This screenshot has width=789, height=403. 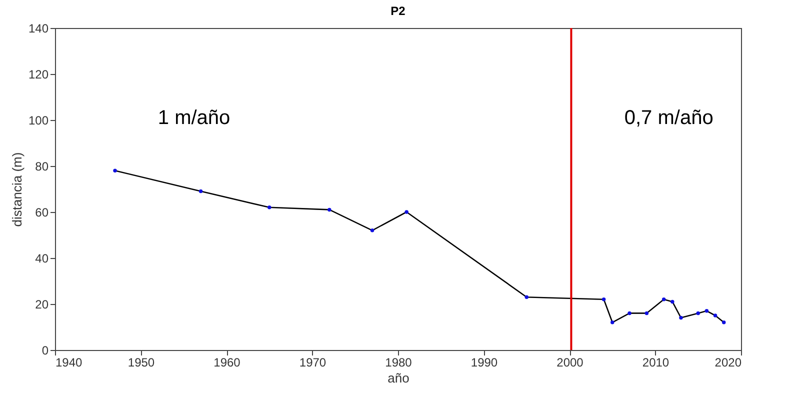 What do you see at coordinates (728, 363) in the screenshot?
I see `x-tick-label: 2020` at bounding box center [728, 363].